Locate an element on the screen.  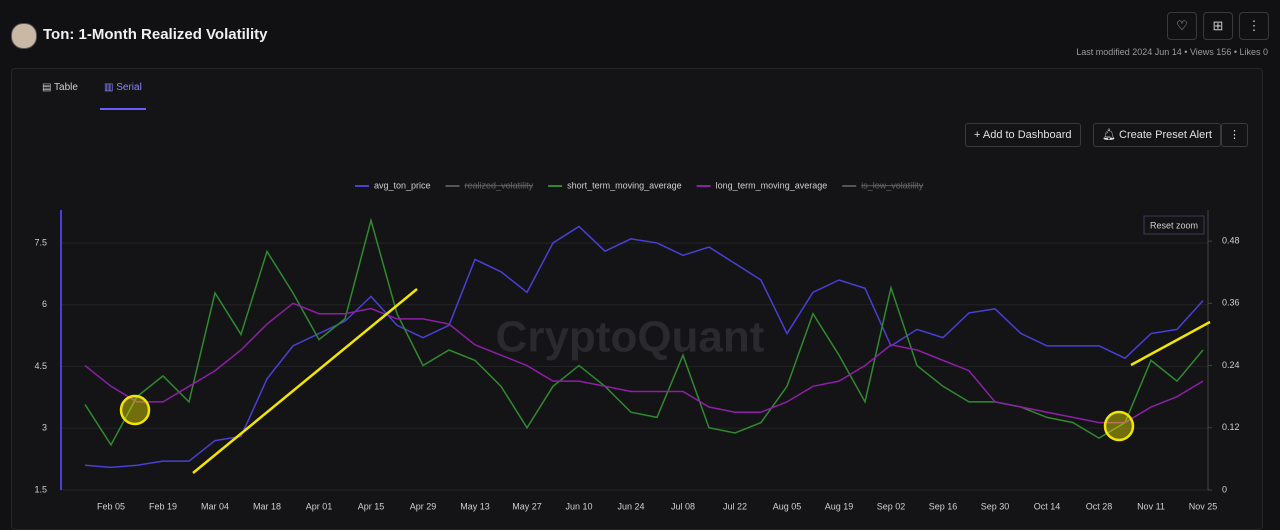
x-tick-label: Jun 24 is located at coordinates (630, 506).